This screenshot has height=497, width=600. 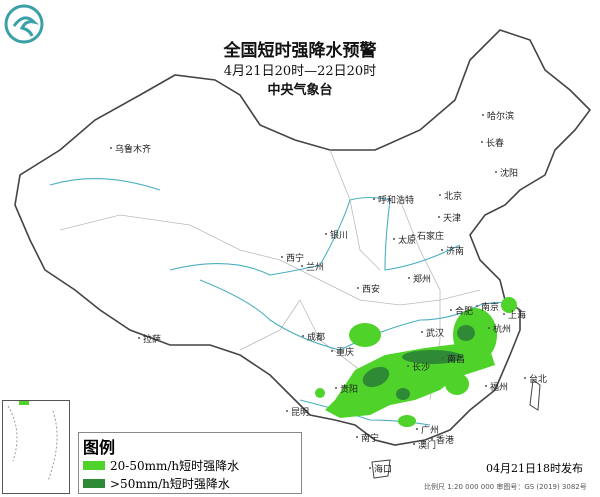 What do you see at coordinates (346, 388) in the screenshot?
I see `city-label: 贵阳` at bounding box center [346, 388].